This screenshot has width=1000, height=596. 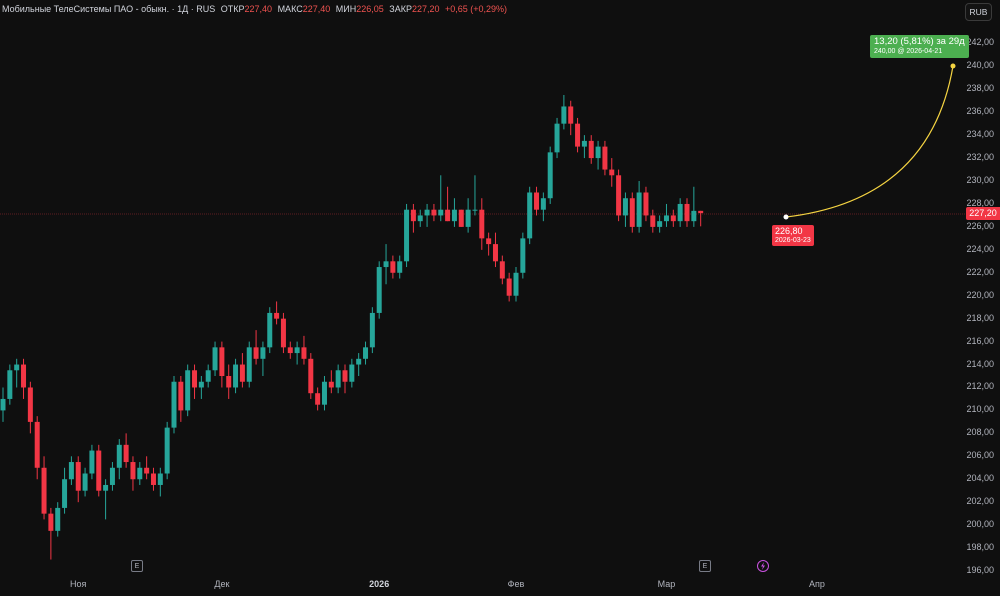 I want to click on y-tick-label: 200,00, so click(x=980, y=524).